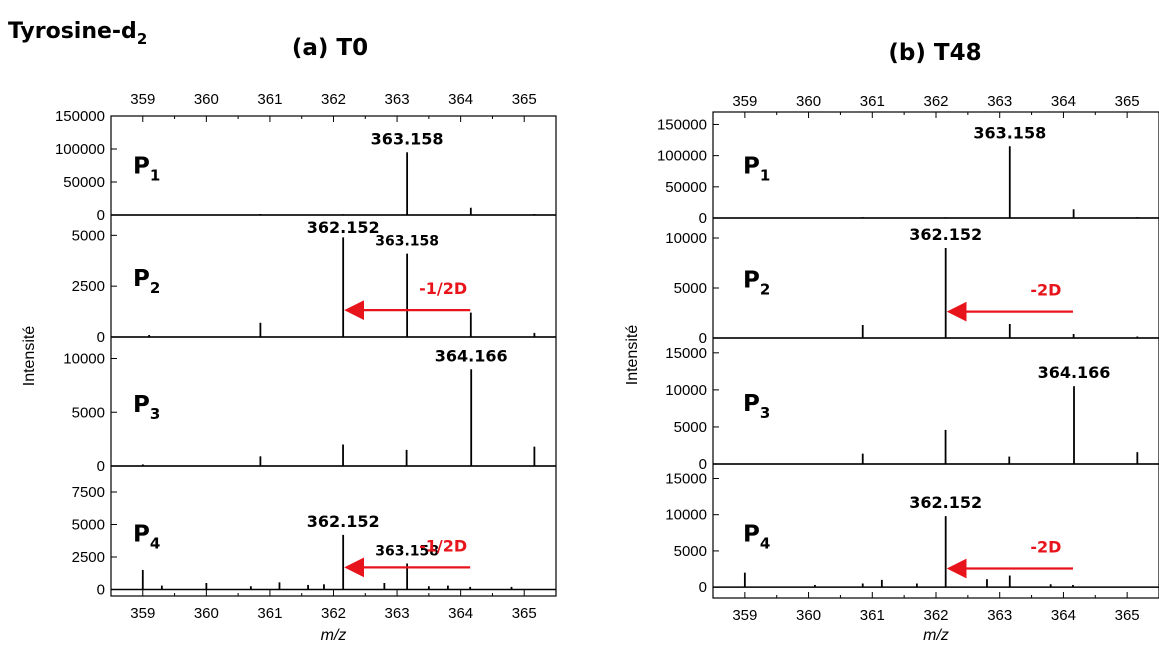 The height and width of the screenshot is (648, 1159). Describe the element at coordinates (912, 282) in the screenshot. I see `spectrum-panel-2: 0 5000 10000 P2 362.152 -2D` at that location.